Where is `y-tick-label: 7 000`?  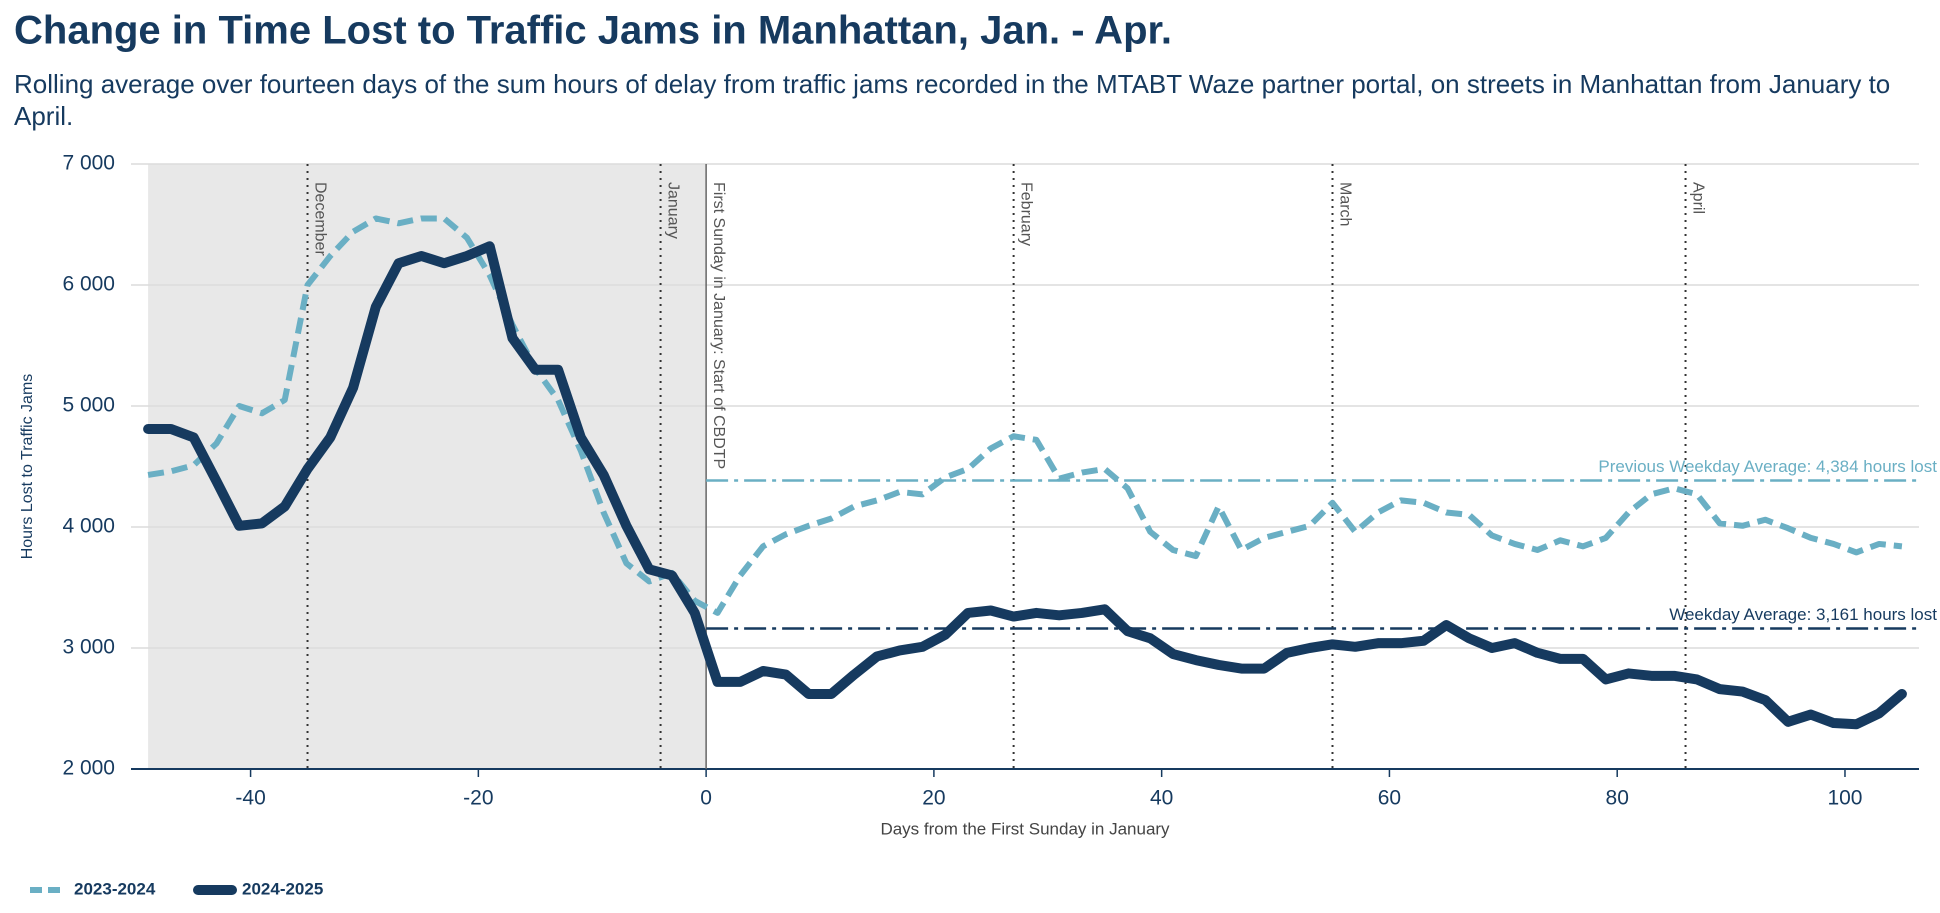
y-tick-label: 7 000 is located at coordinates (88, 163).